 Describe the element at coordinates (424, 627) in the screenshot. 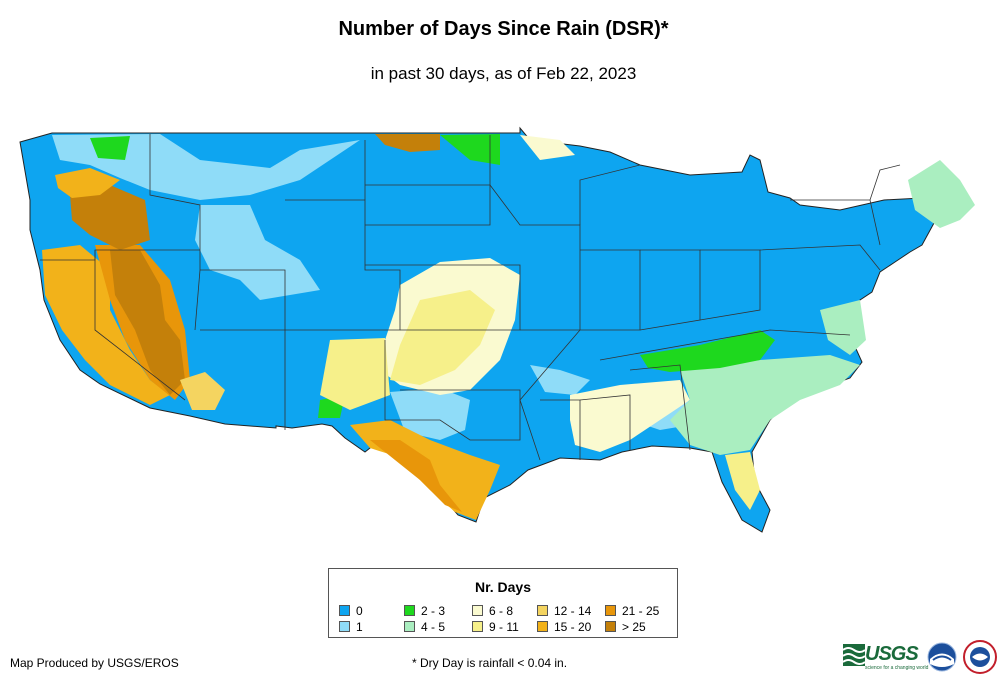

I see `legend-item-4-5: 4 - 5` at that location.